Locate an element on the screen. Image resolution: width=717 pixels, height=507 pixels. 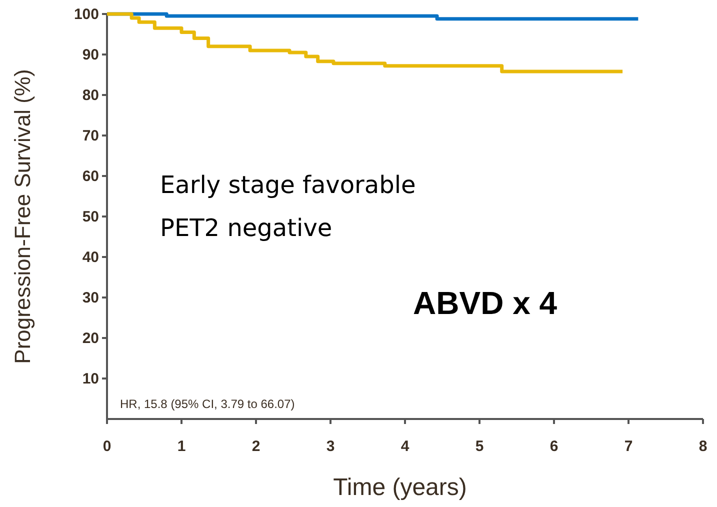
x-tick-label: 4 is located at coordinates (405, 446).